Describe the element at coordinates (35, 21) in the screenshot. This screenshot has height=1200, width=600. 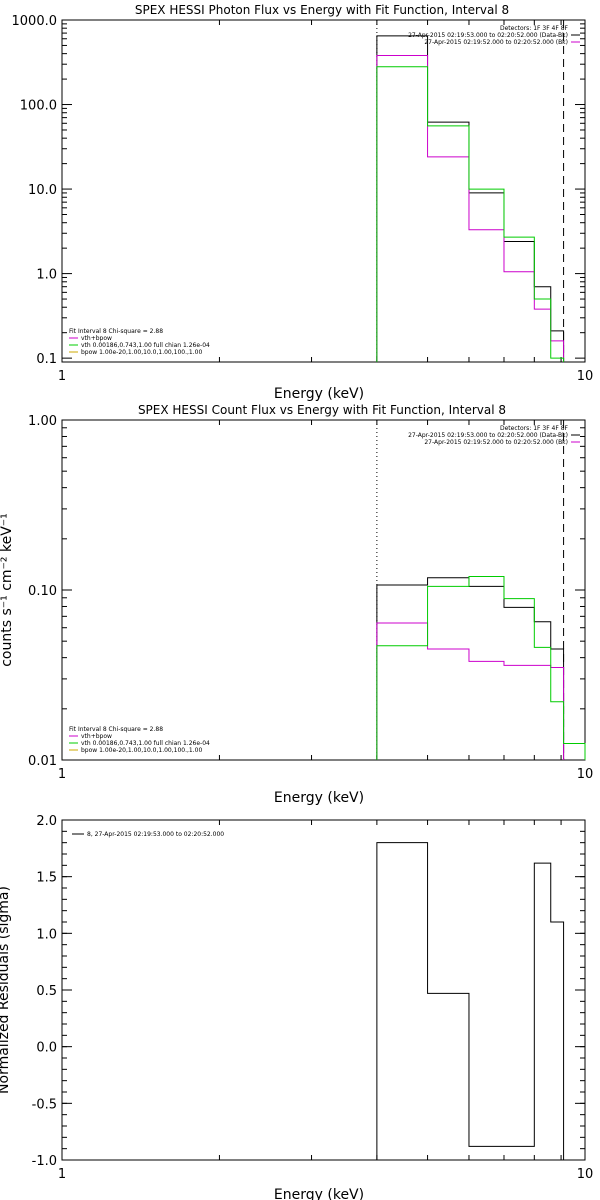
I see `y-tick-label: 1000.0` at that location.